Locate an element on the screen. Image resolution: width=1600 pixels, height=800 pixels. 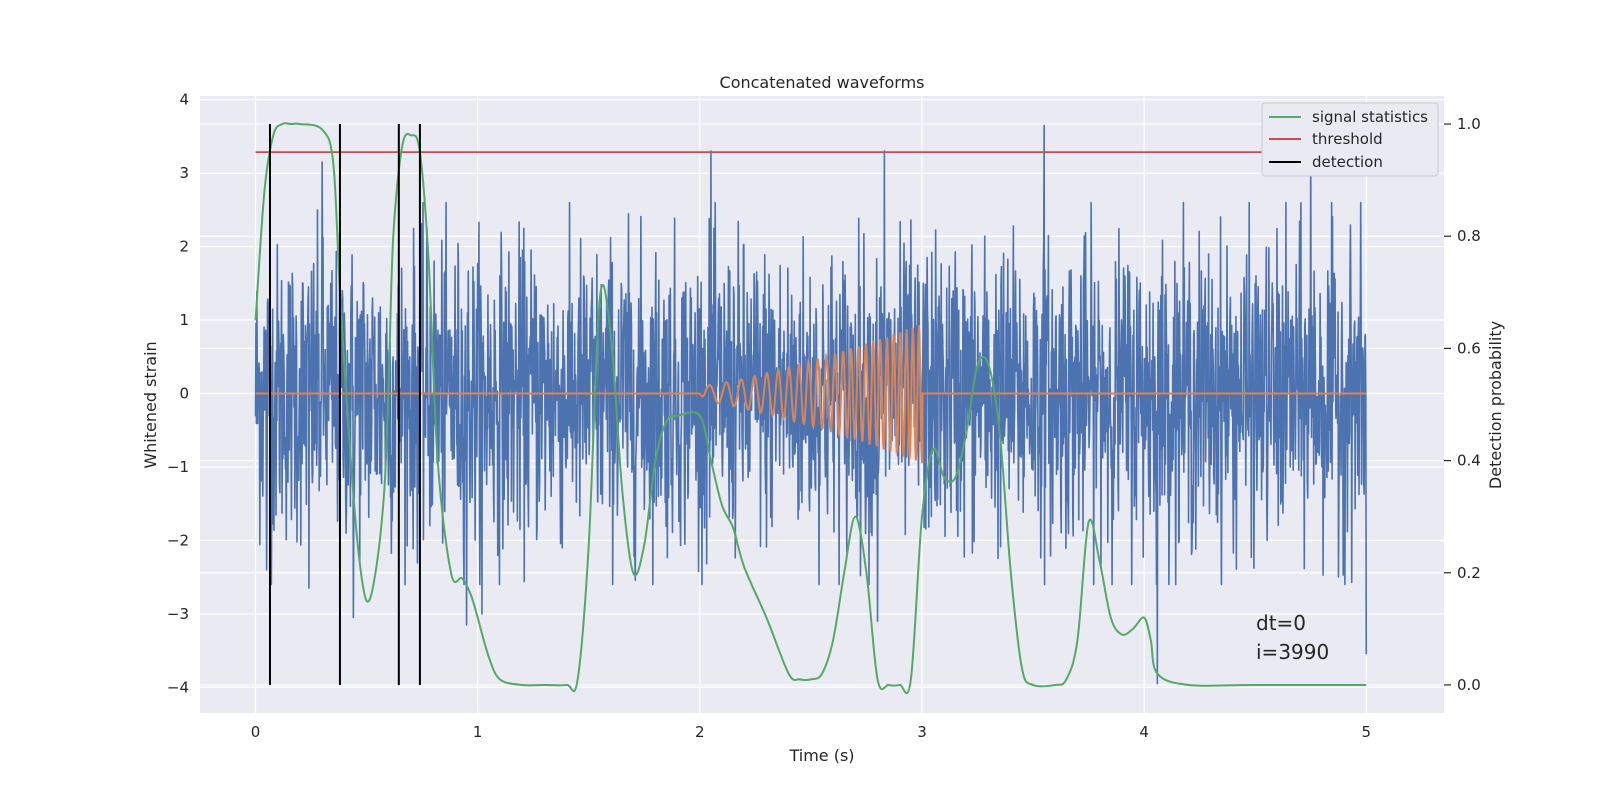
y-tick-label: 1 is located at coordinates (184, 320).